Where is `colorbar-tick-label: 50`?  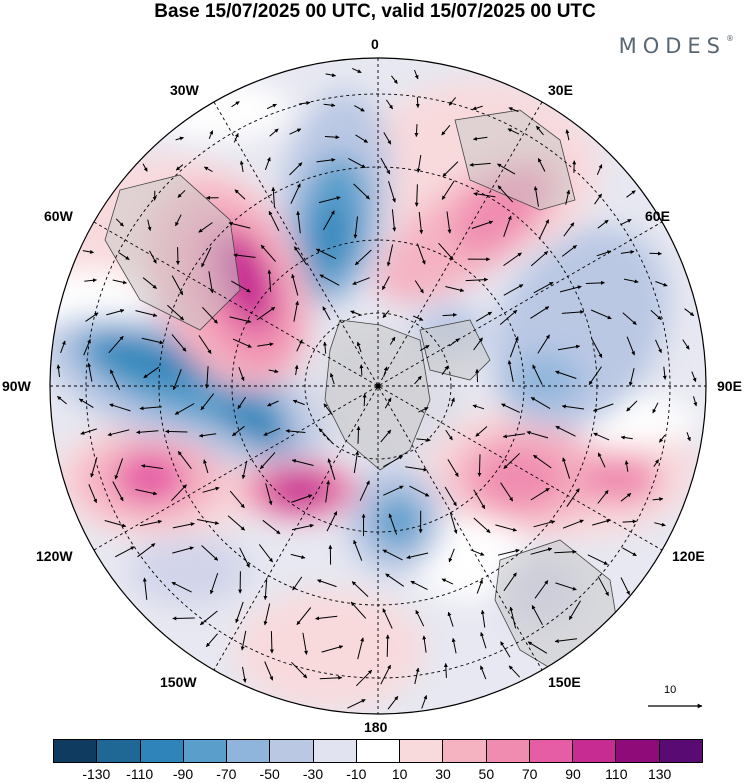 colorbar-tick-label: 50 is located at coordinates (486, 774).